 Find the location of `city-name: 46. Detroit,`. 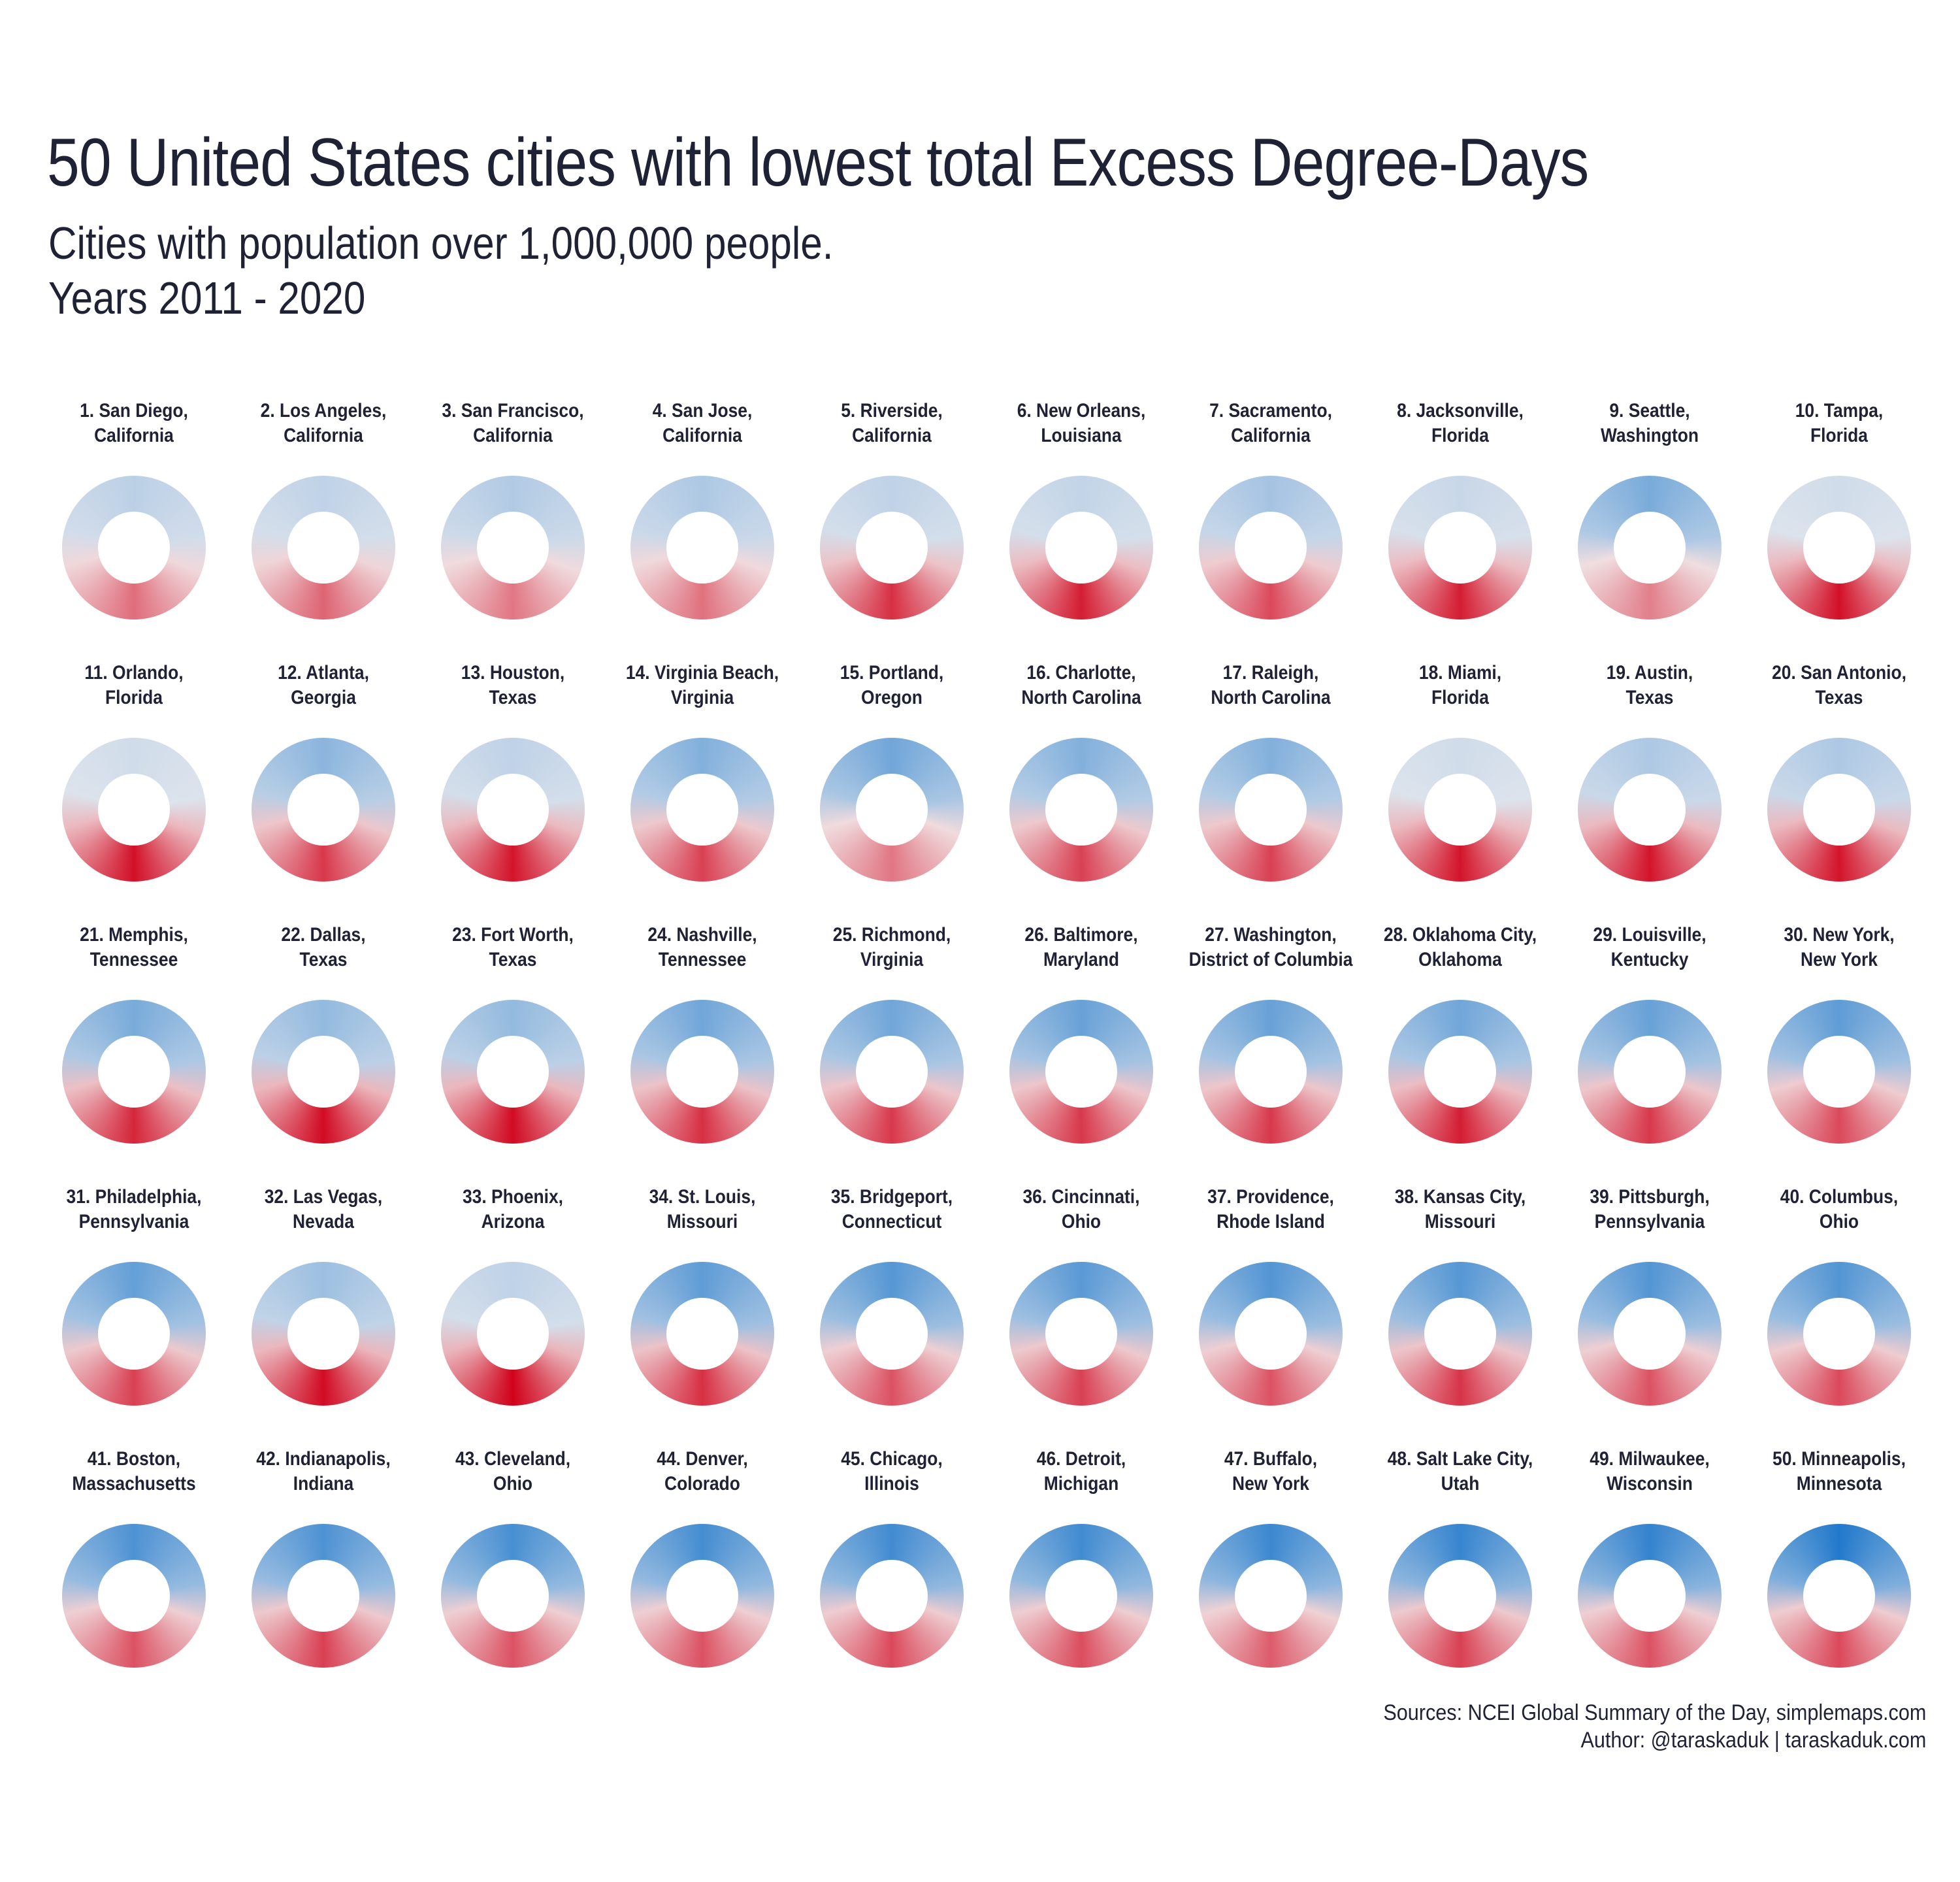

city-name: 46. Detroit, is located at coordinates (1081, 1459).